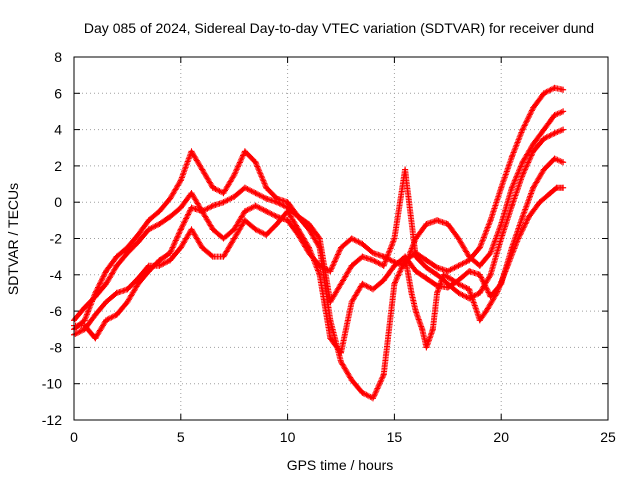 The height and width of the screenshot is (480, 640). I want to click on x-tick-label: 15, so click(395, 437).